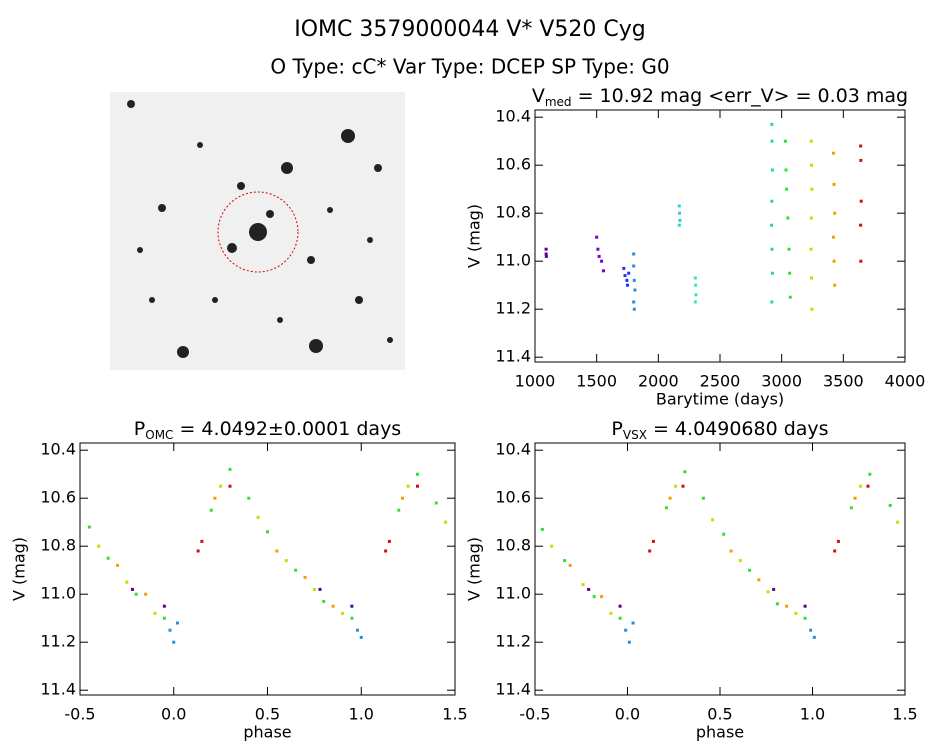  I want to click on title-main: P, so click(139, 429).